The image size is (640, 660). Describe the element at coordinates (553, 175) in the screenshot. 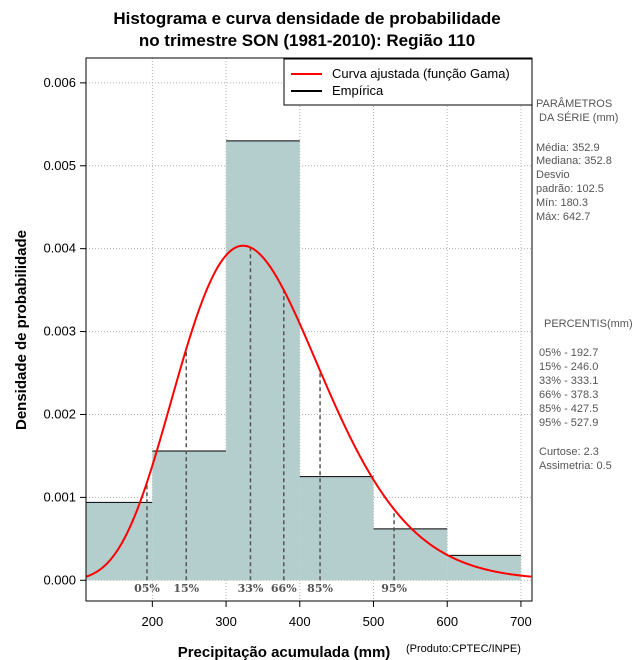

I see `params-line: Desvio` at that location.